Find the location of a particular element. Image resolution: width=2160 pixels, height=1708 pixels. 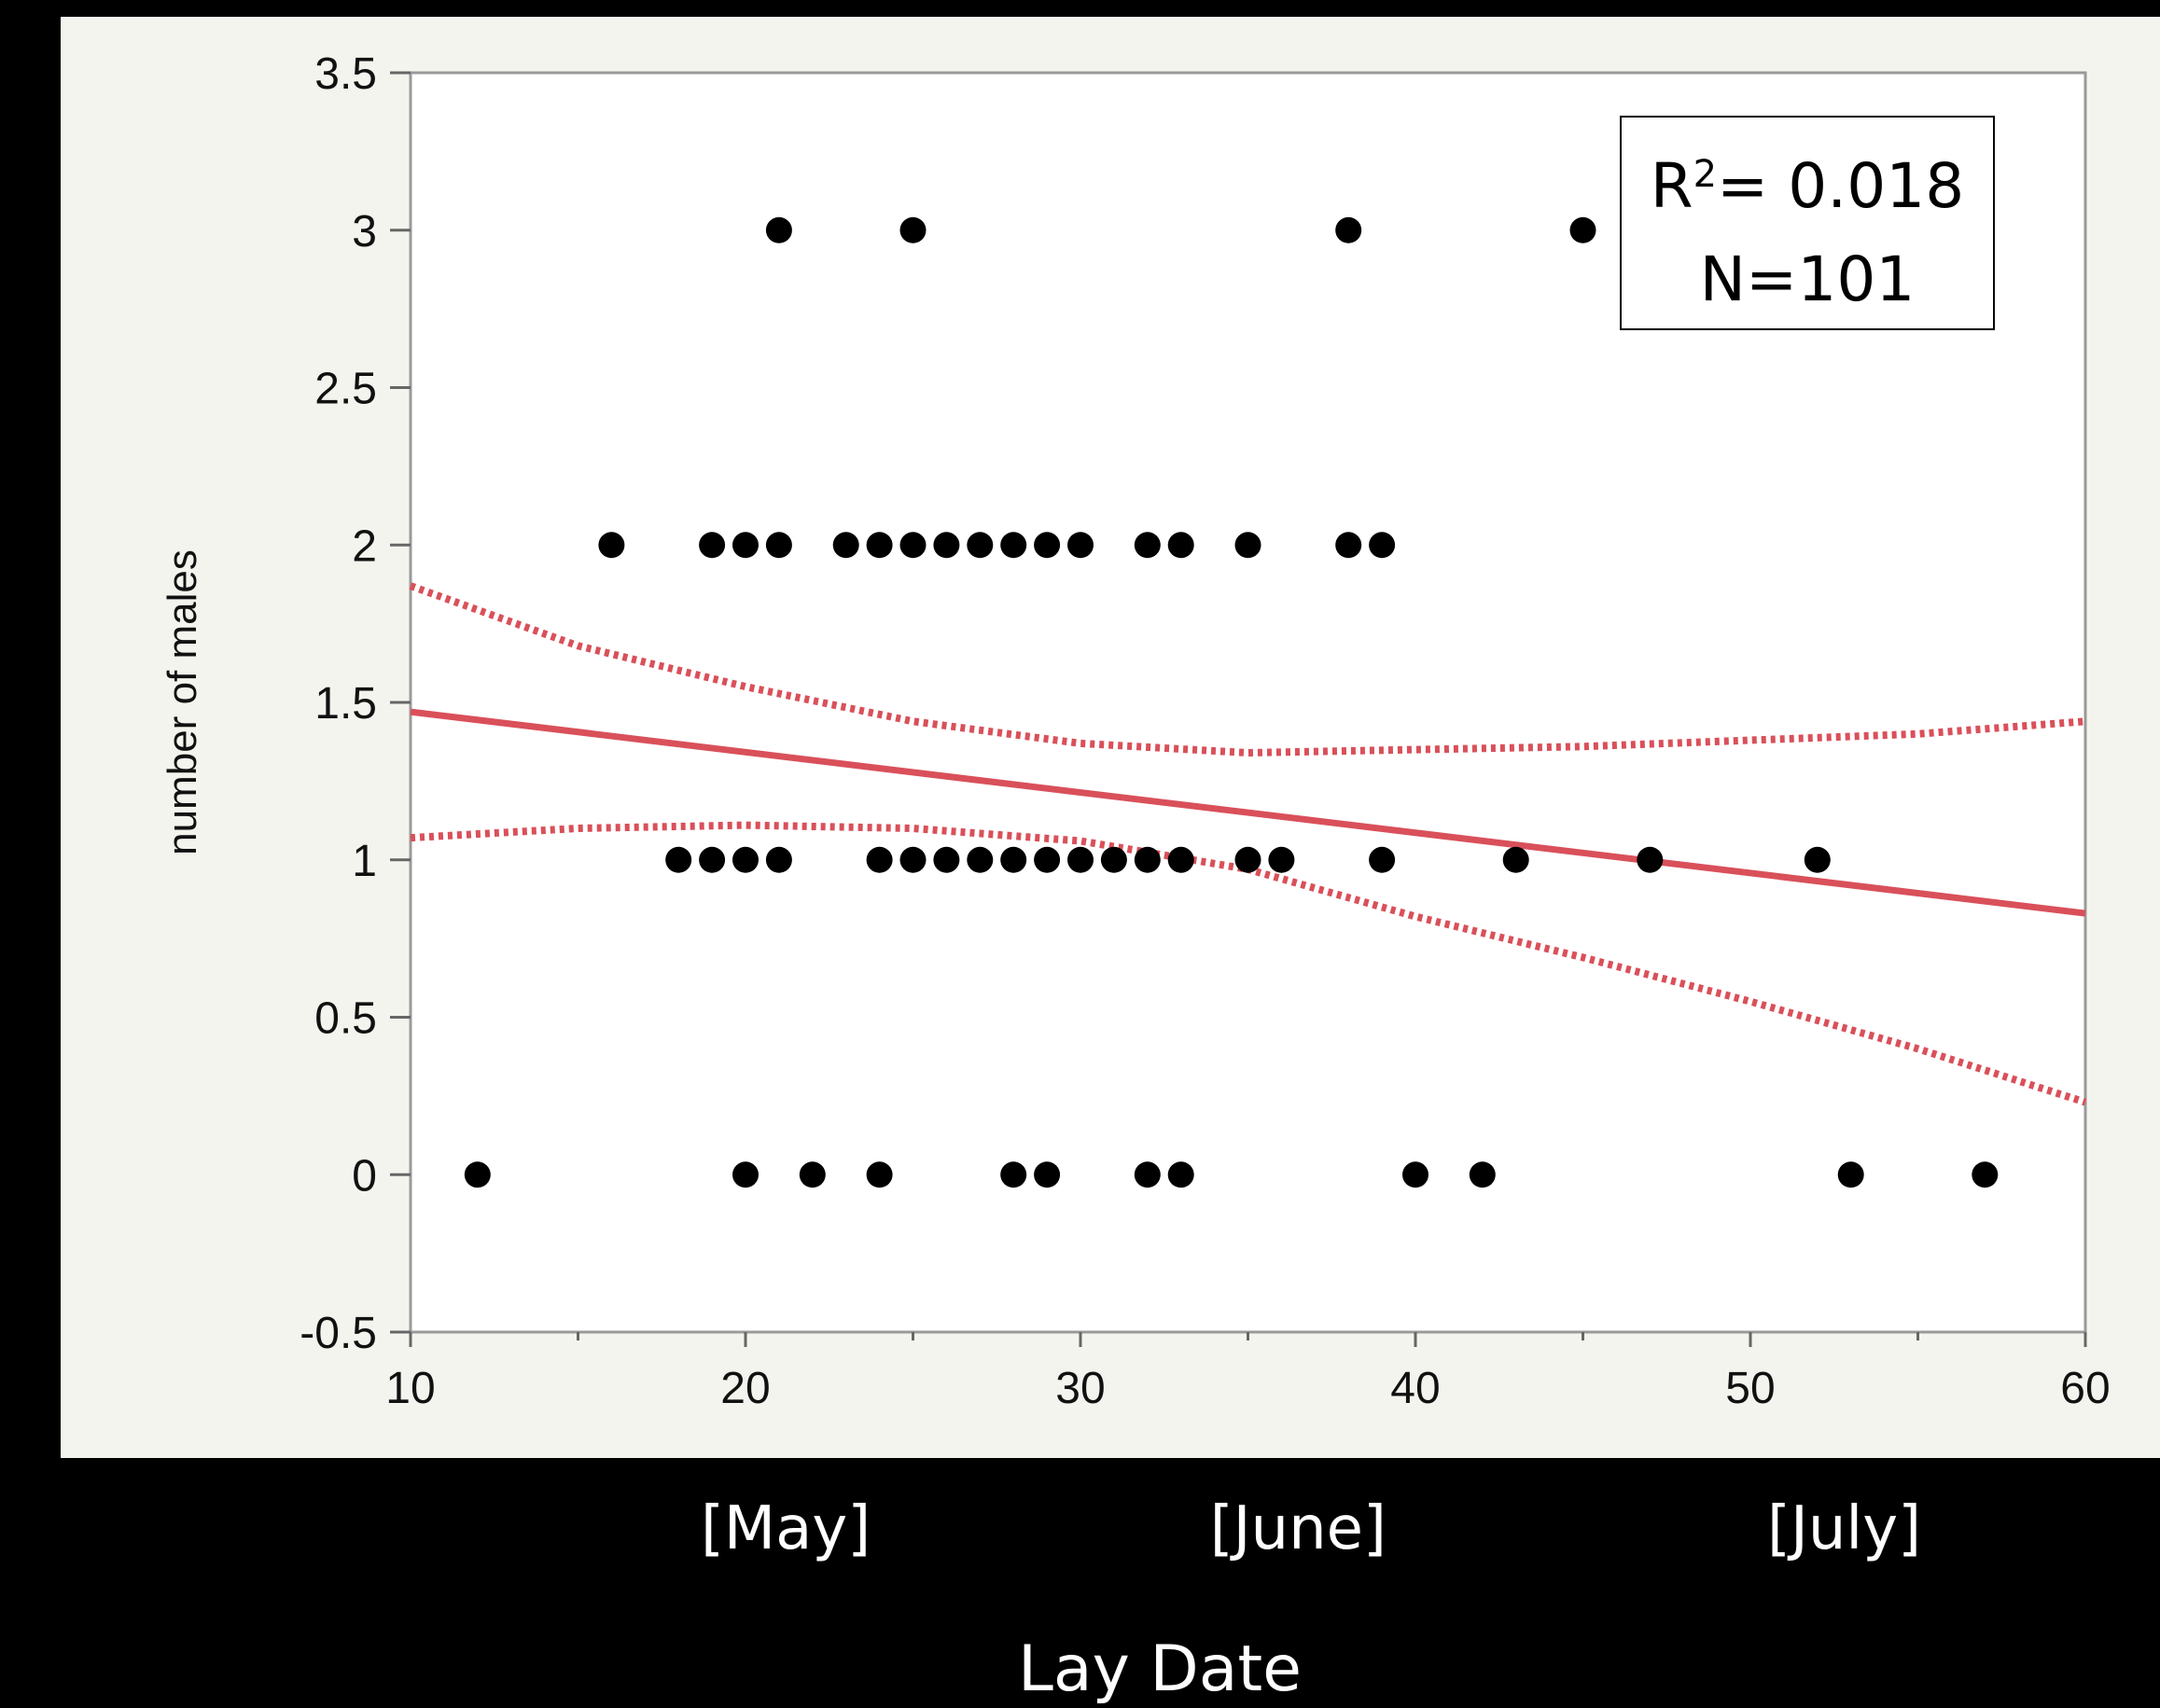

month-label: [June] is located at coordinates (1299, 1528).